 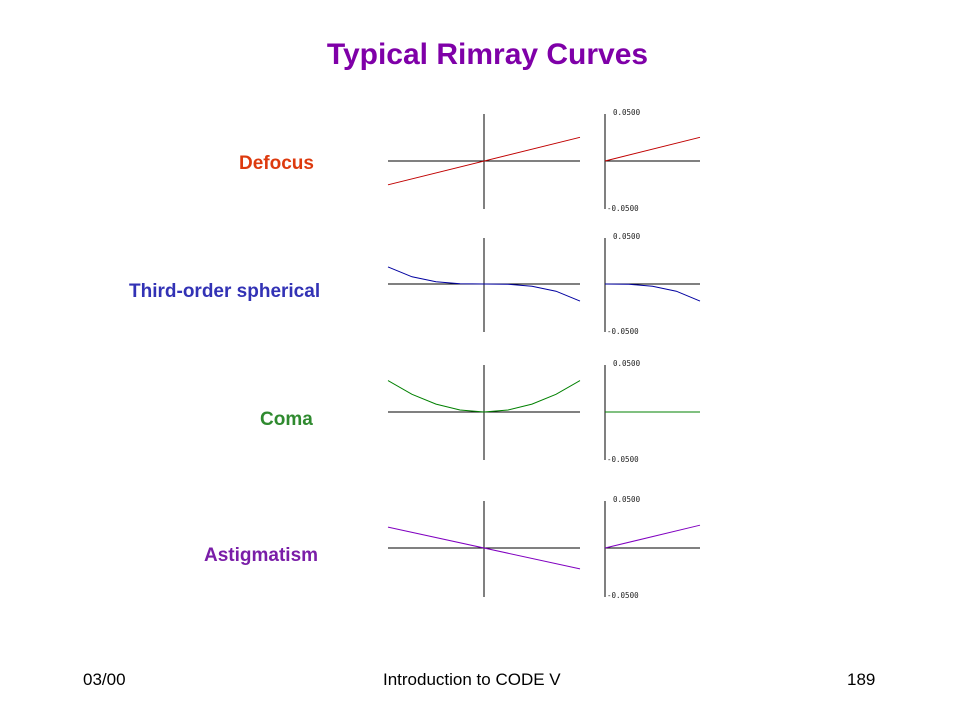 What do you see at coordinates (487, 54) in the screenshot?
I see `slide-title: Typical Rimray Curves` at bounding box center [487, 54].